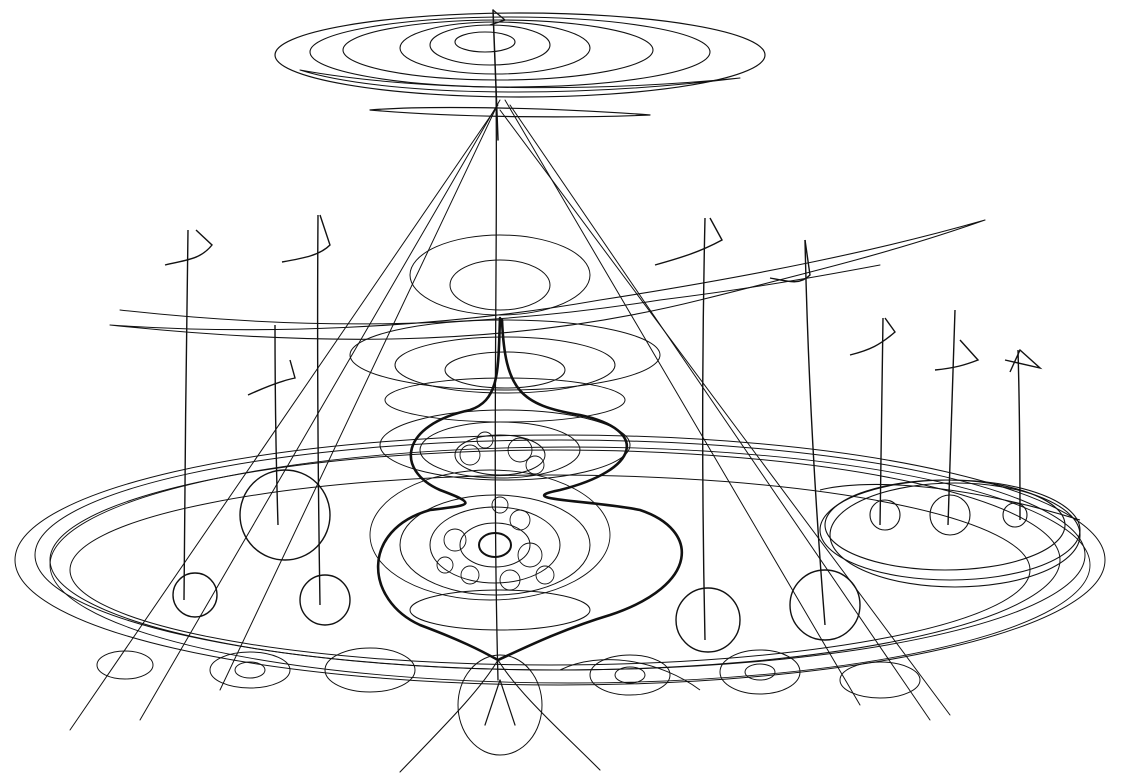 Image resolution: width=1131 pixels, height=776 pixels. What do you see at coordinates (500, 702) in the screenshot?
I see `base-flag` at bounding box center [500, 702].